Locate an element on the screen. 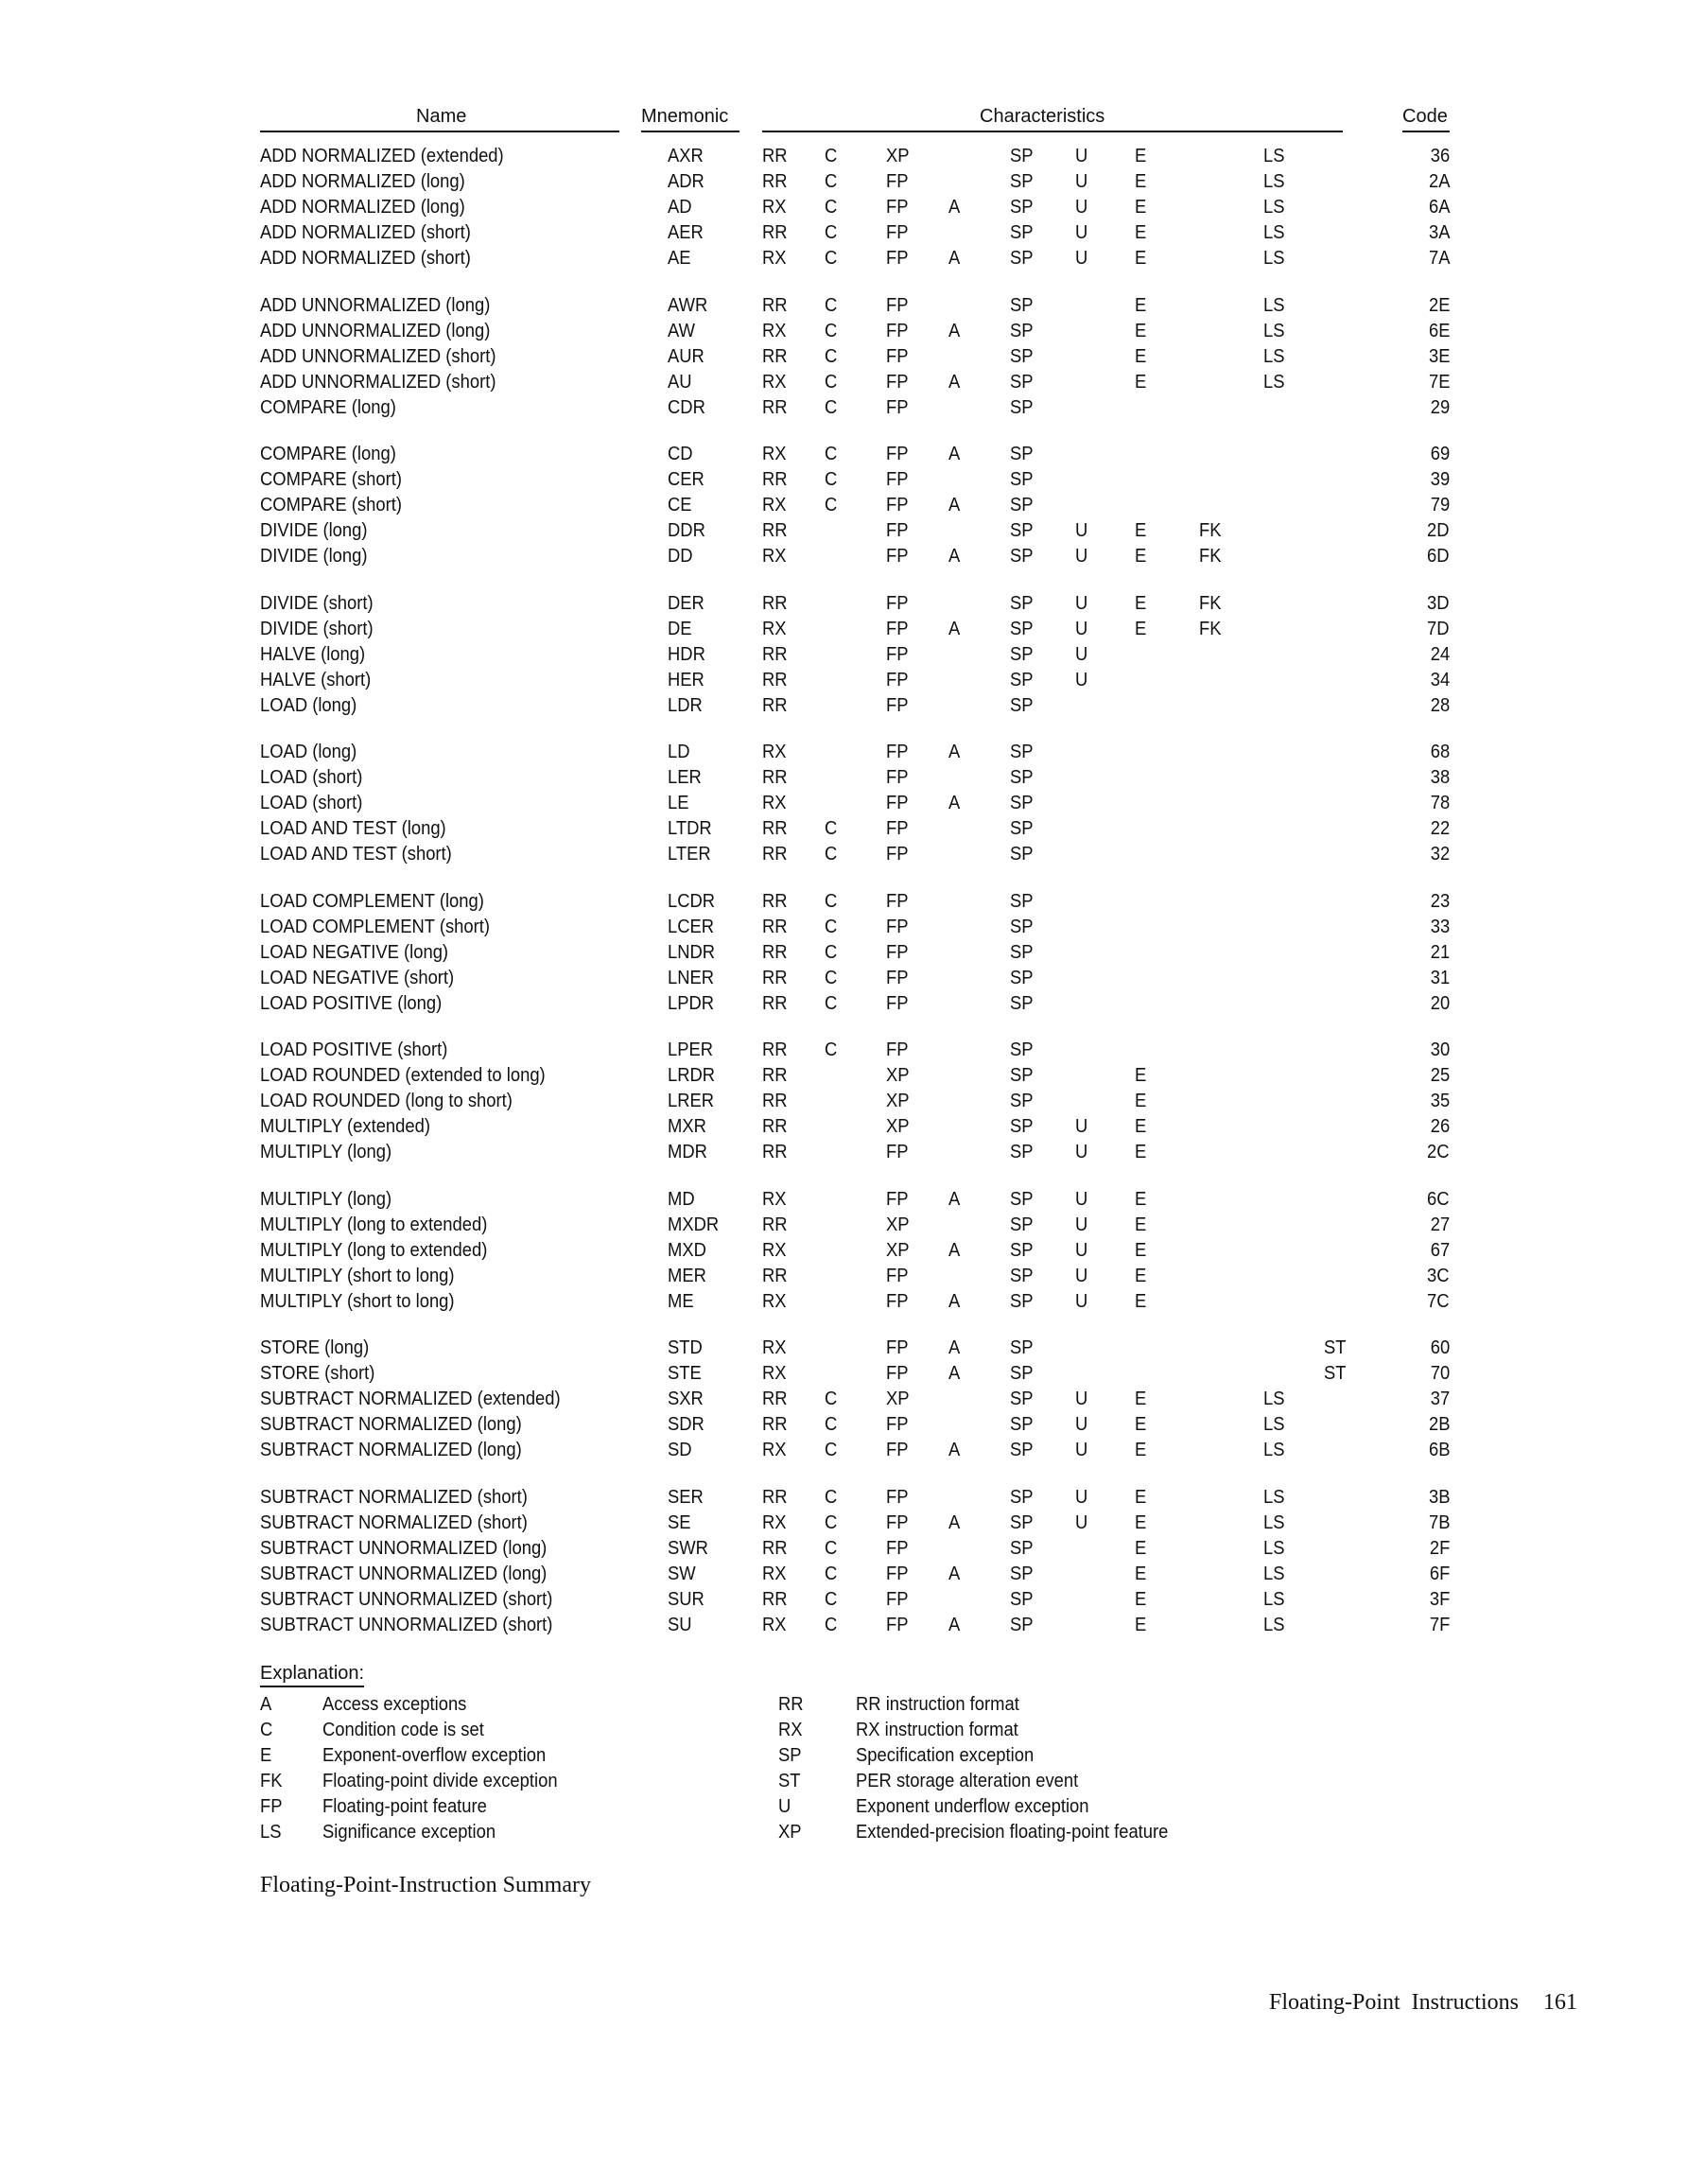  cell-code: 32 is located at coordinates (1440, 854).